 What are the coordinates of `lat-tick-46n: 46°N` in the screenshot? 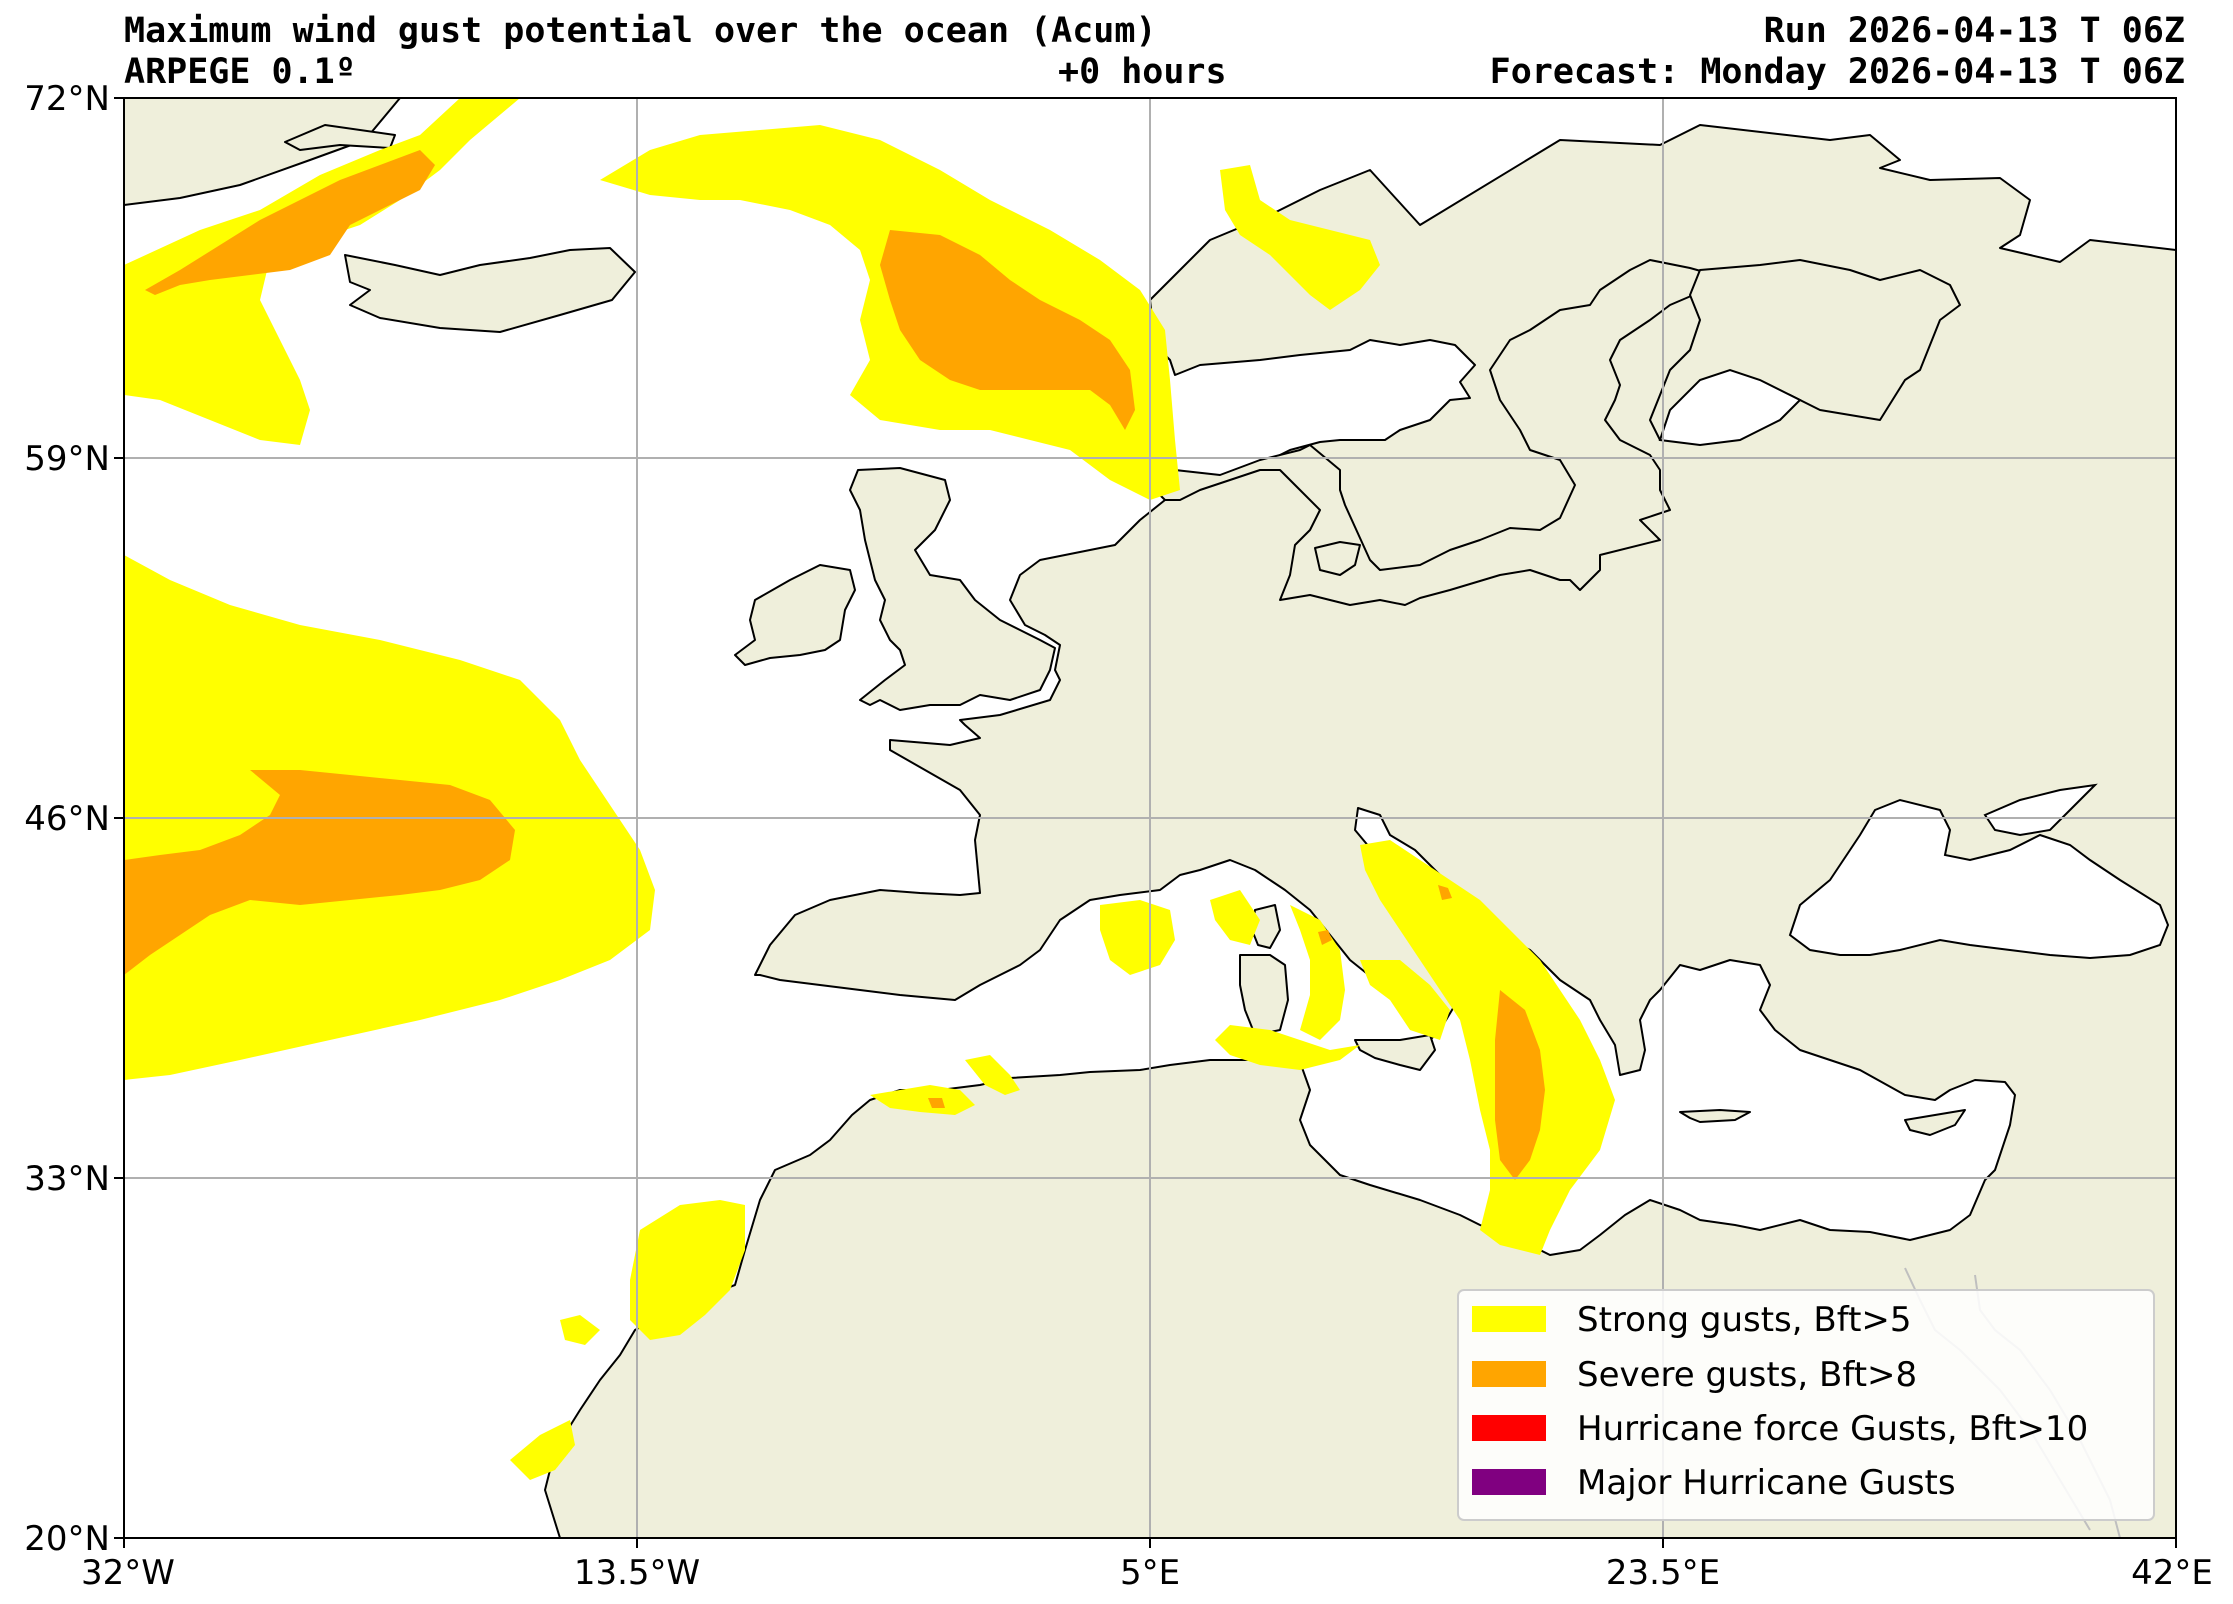 It's located at (67, 819).